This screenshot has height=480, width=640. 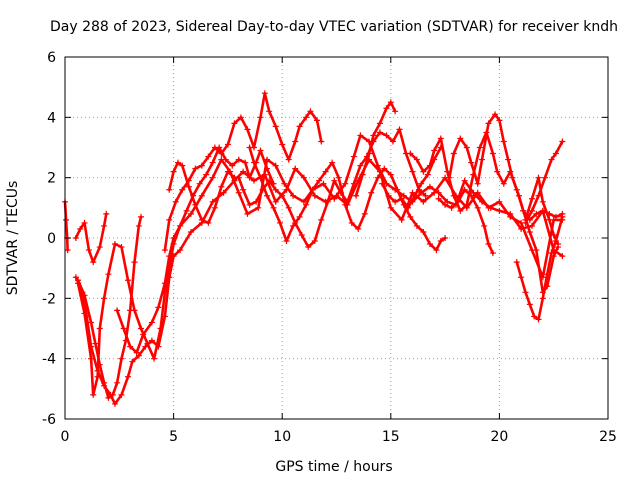 I want to click on y-tick-label: -2, so click(x=49, y=299).